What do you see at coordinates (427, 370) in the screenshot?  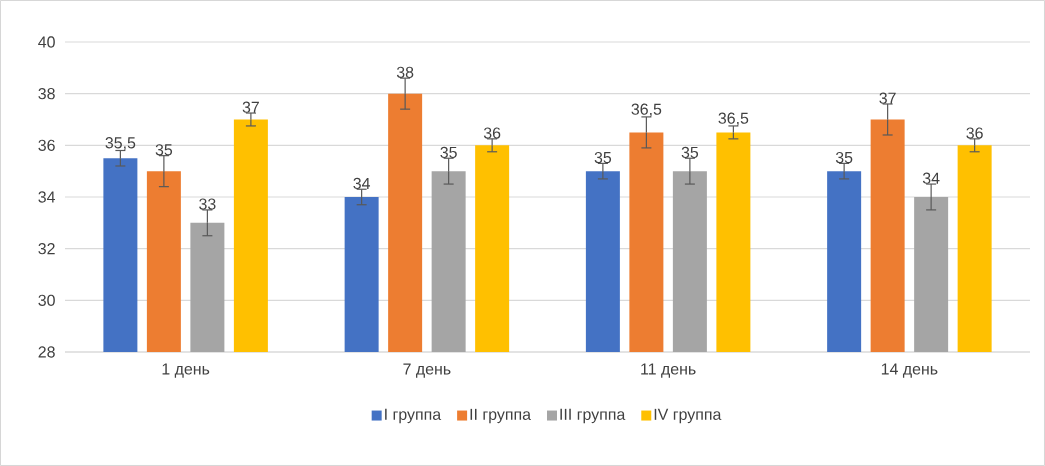 I see `x-tick-label: 7 день` at bounding box center [427, 370].